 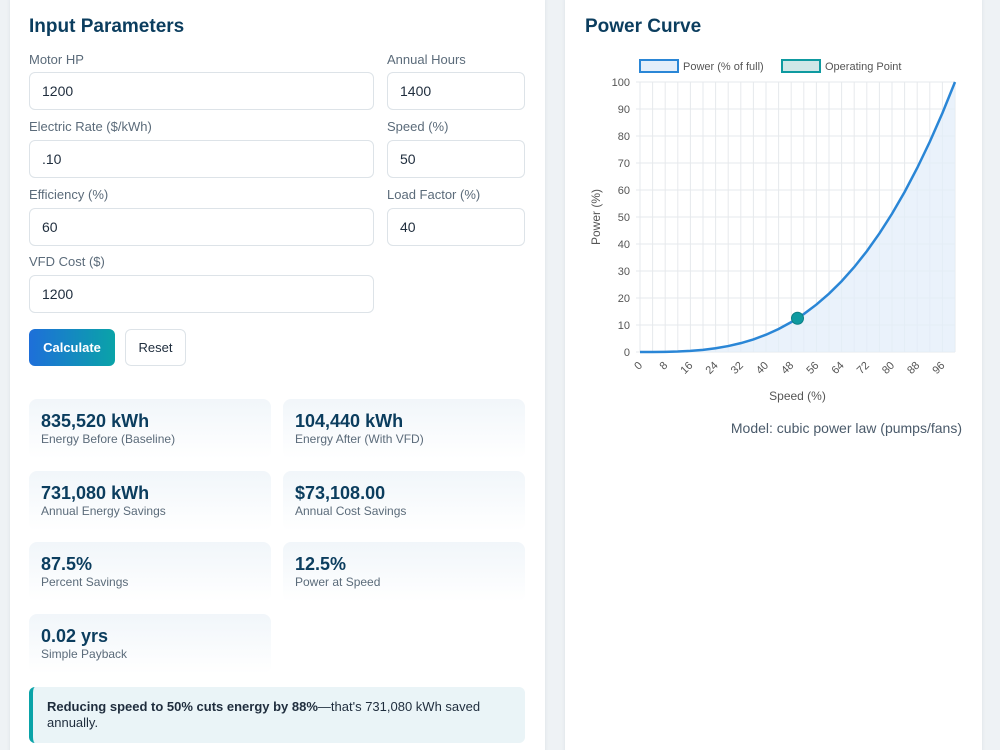 What do you see at coordinates (762, 368) in the screenshot?
I see `x-tick-label: 40` at bounding box center [762, 368].